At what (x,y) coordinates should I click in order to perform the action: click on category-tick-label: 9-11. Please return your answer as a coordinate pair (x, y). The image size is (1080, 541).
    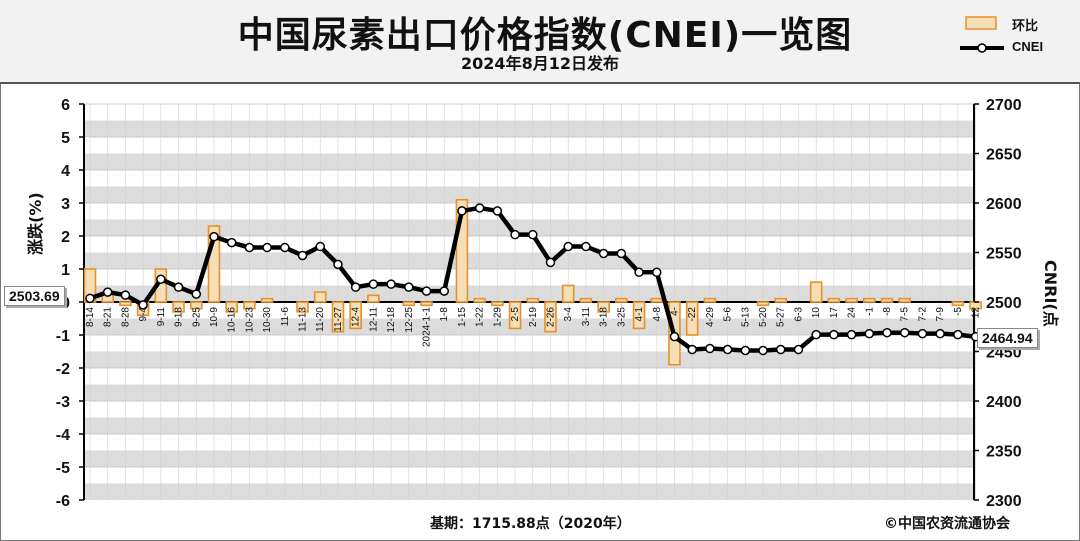
    Looking at the image, I should click on (161, 317).